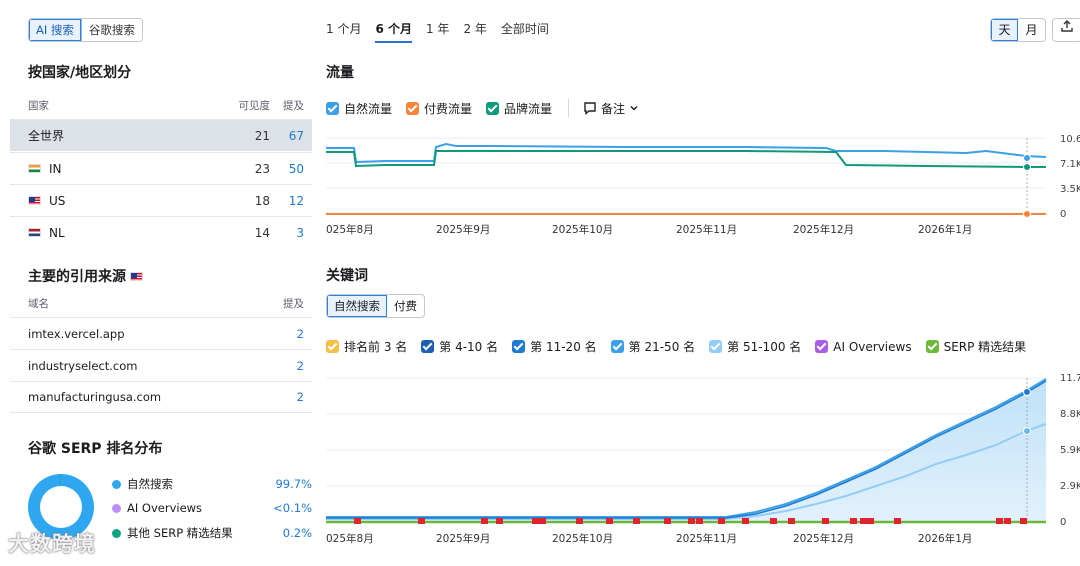  Describe the element at coordinates (1027, 431) in the screenshot. I see `rank-51-100-point` at that location.